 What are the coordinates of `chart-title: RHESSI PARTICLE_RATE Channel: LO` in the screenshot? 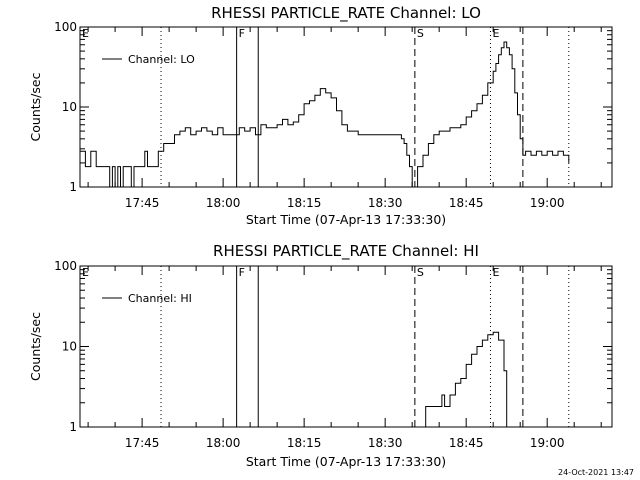 It's located at (346, 13).